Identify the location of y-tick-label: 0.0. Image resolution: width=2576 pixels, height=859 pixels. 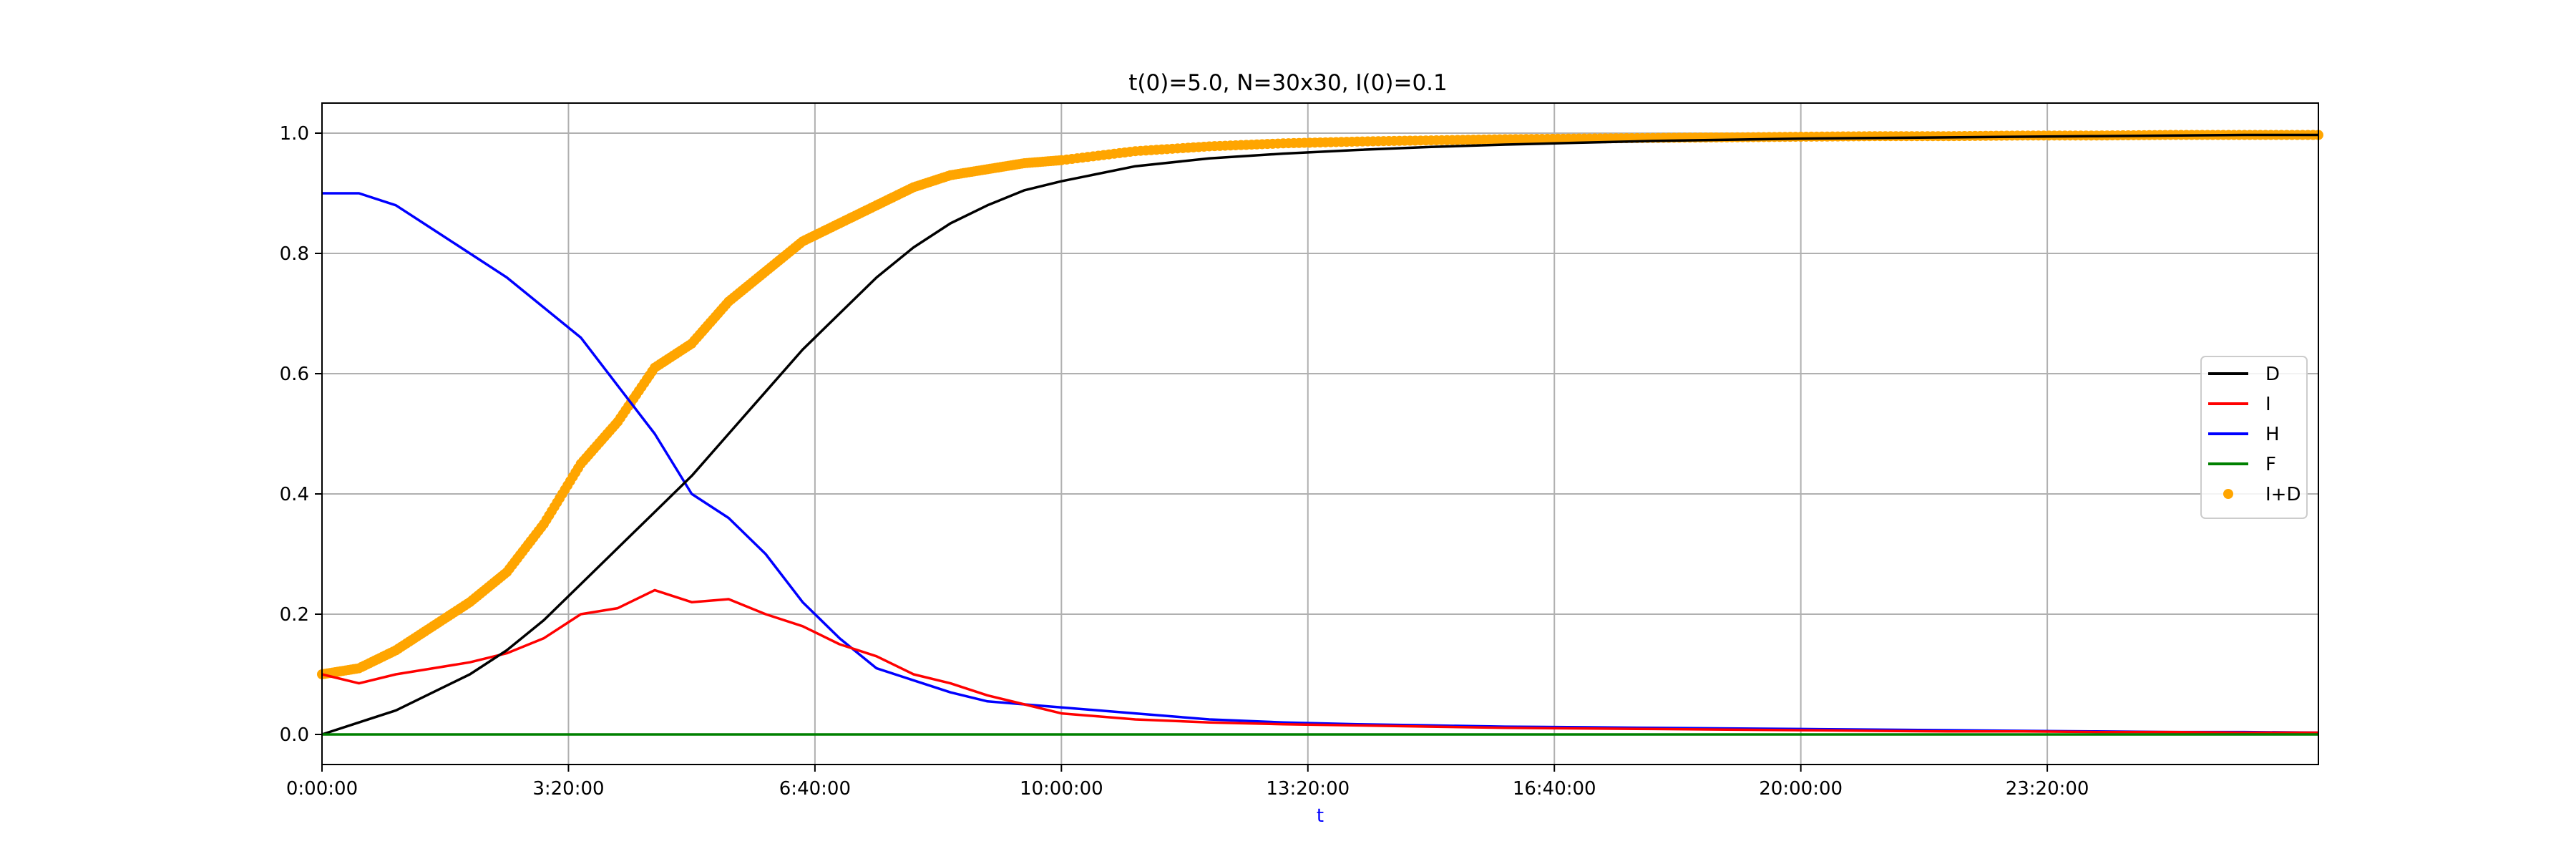
(294, 735).